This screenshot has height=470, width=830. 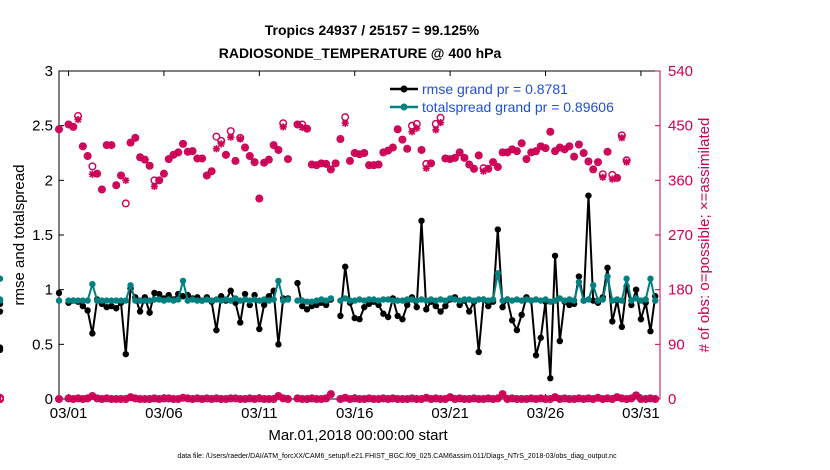 What do you see at coordinates (704, 235) in the screenshot?
I see `y2-axis-label: # of obs: o=possible; ×=assimilated` at bounding box center [704, 235].